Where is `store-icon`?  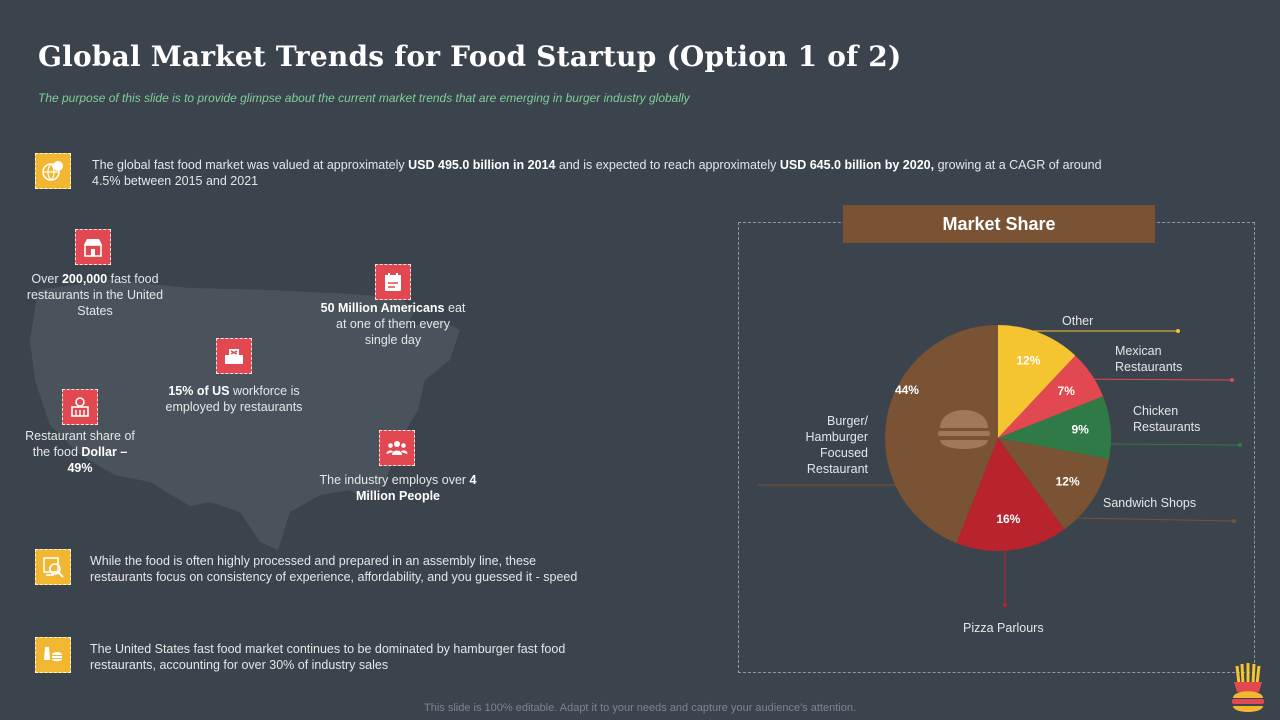
store-icon is located at coordinates (80, 407).